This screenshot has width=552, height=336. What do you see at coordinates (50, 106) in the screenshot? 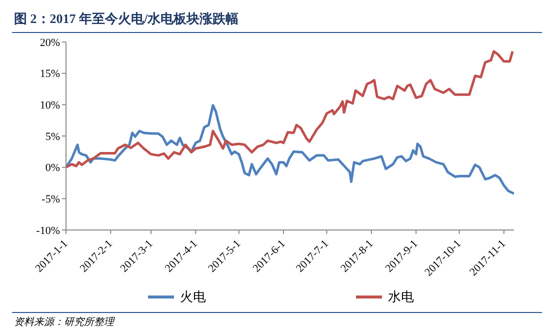
I see `y-tick-label: 10%` at bounding box center [50, 106].